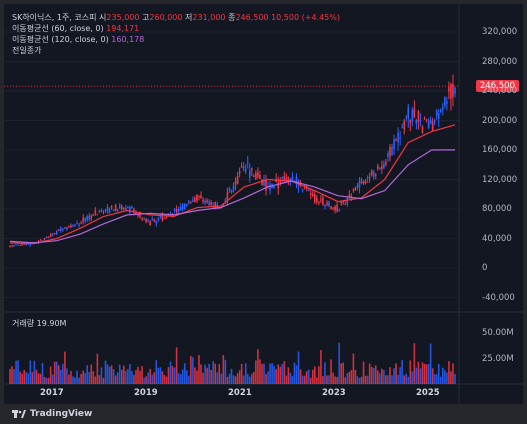  I want to click on ma120-row: 이동평균선 (120, close, 0) 160,178, so click(78, 39).